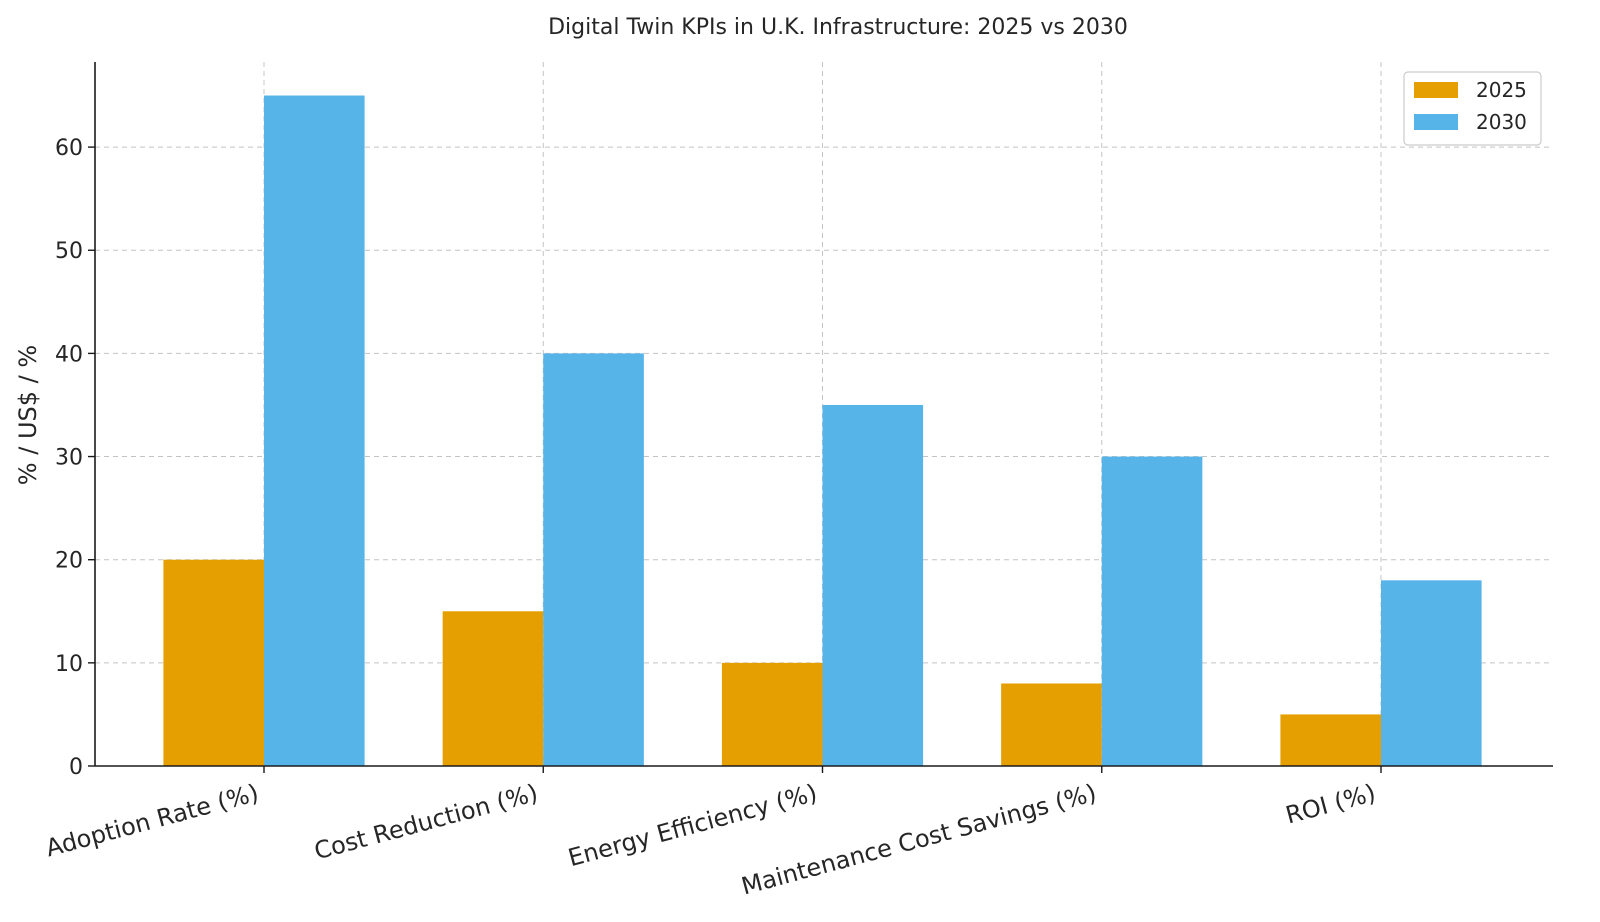 The image size is (1600, 922). I want to click on legend-swatch-2025, so click(1436, 90).